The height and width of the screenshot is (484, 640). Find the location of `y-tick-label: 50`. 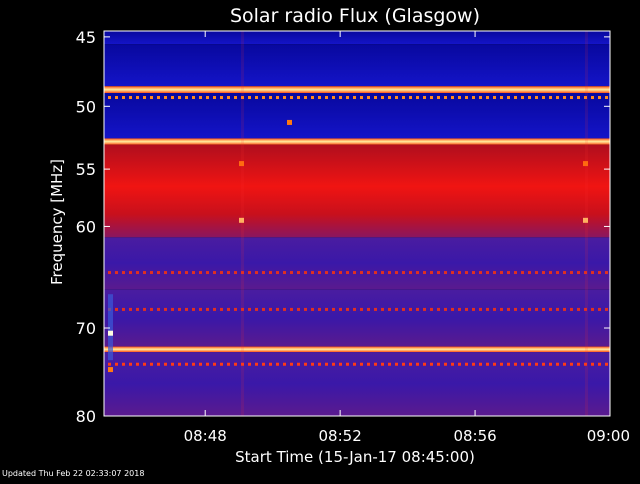

y-tick-label: 50 is located at coordinates (86, 106).